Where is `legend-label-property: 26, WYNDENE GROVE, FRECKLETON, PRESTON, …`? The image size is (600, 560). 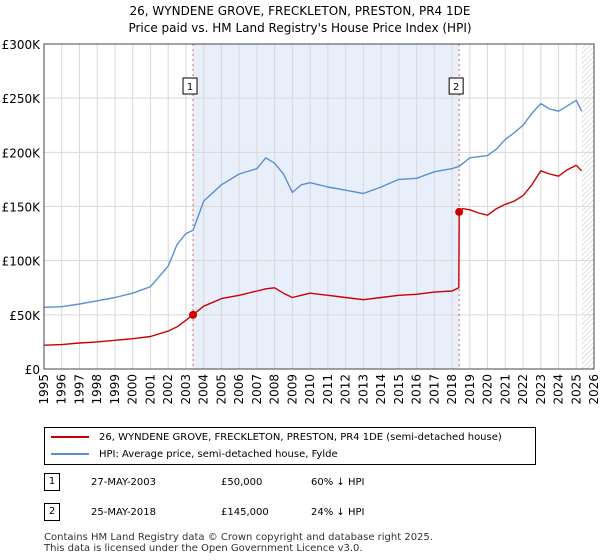
legend-label-property: 26, WYNDENE GROVE, FRECKLETON, PRESTON, … is located at coordinates (300, 437).